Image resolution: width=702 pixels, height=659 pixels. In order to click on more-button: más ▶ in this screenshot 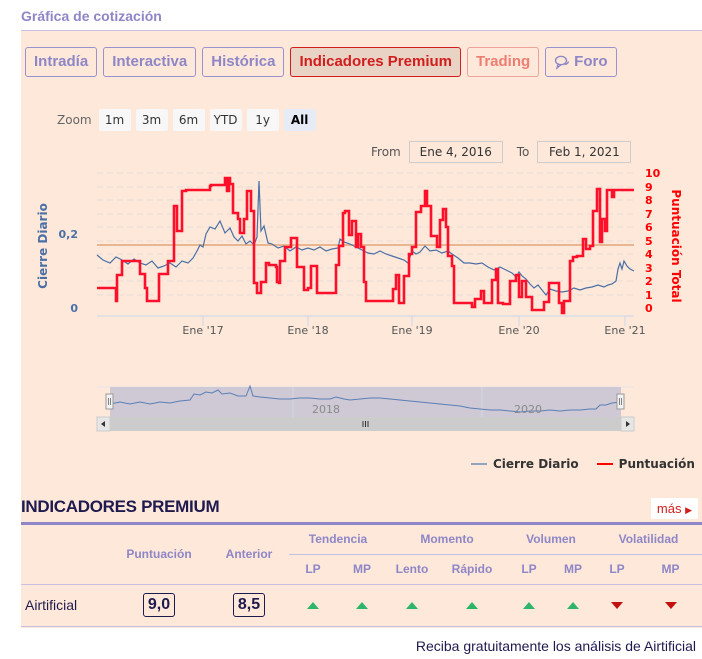, I will do `click(674, 508)`.